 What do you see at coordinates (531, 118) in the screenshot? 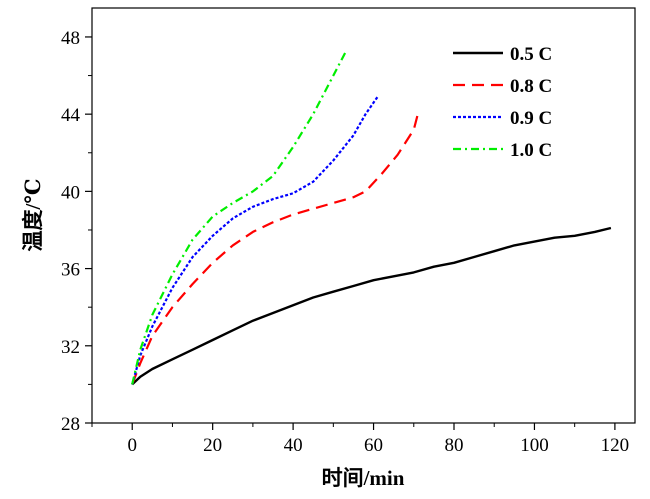
I see `legend-label: 0.9 C` at bounding box center [531, 118].